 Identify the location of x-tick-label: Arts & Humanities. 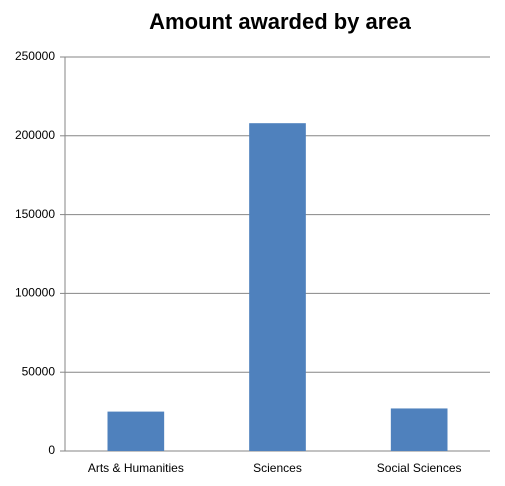
(136, 468).